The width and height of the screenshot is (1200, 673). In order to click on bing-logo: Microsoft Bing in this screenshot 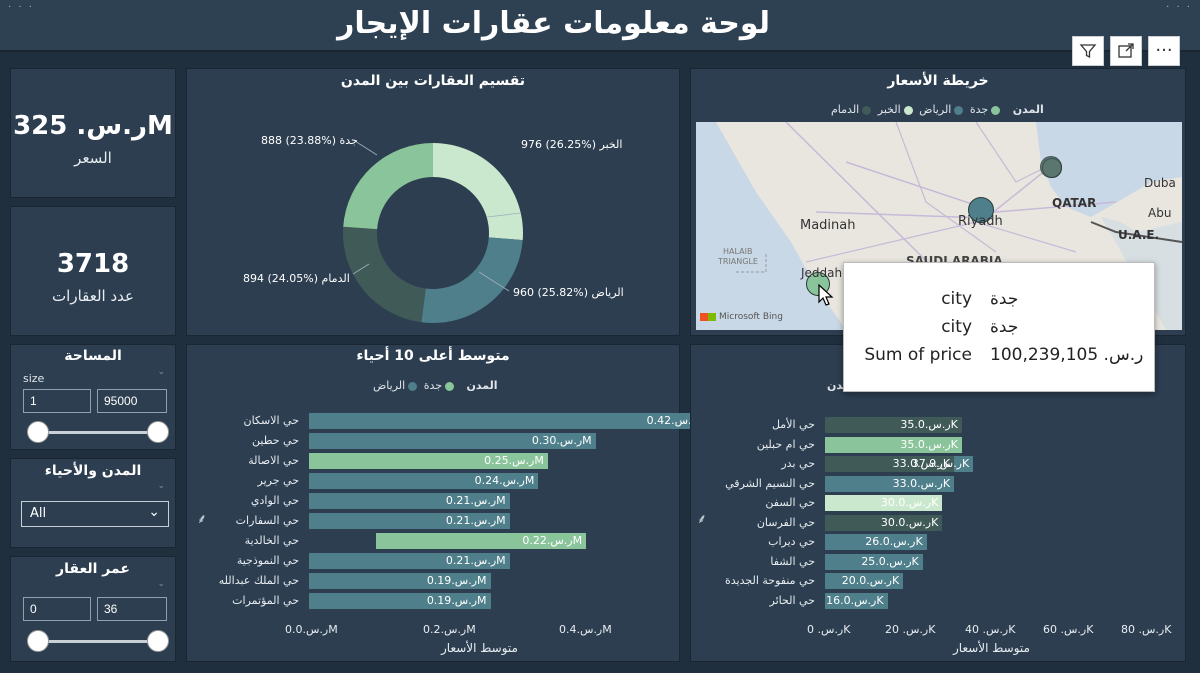, I will do `click(741, 317)`.